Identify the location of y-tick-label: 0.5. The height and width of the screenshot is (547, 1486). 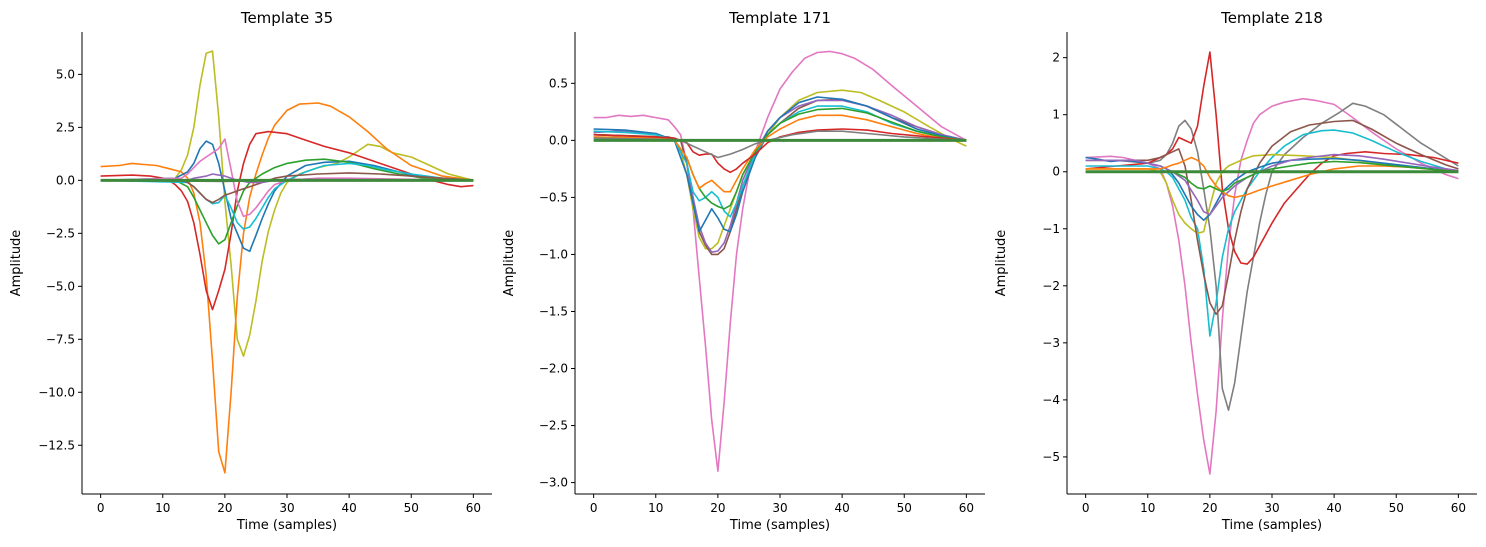
(558, 83).